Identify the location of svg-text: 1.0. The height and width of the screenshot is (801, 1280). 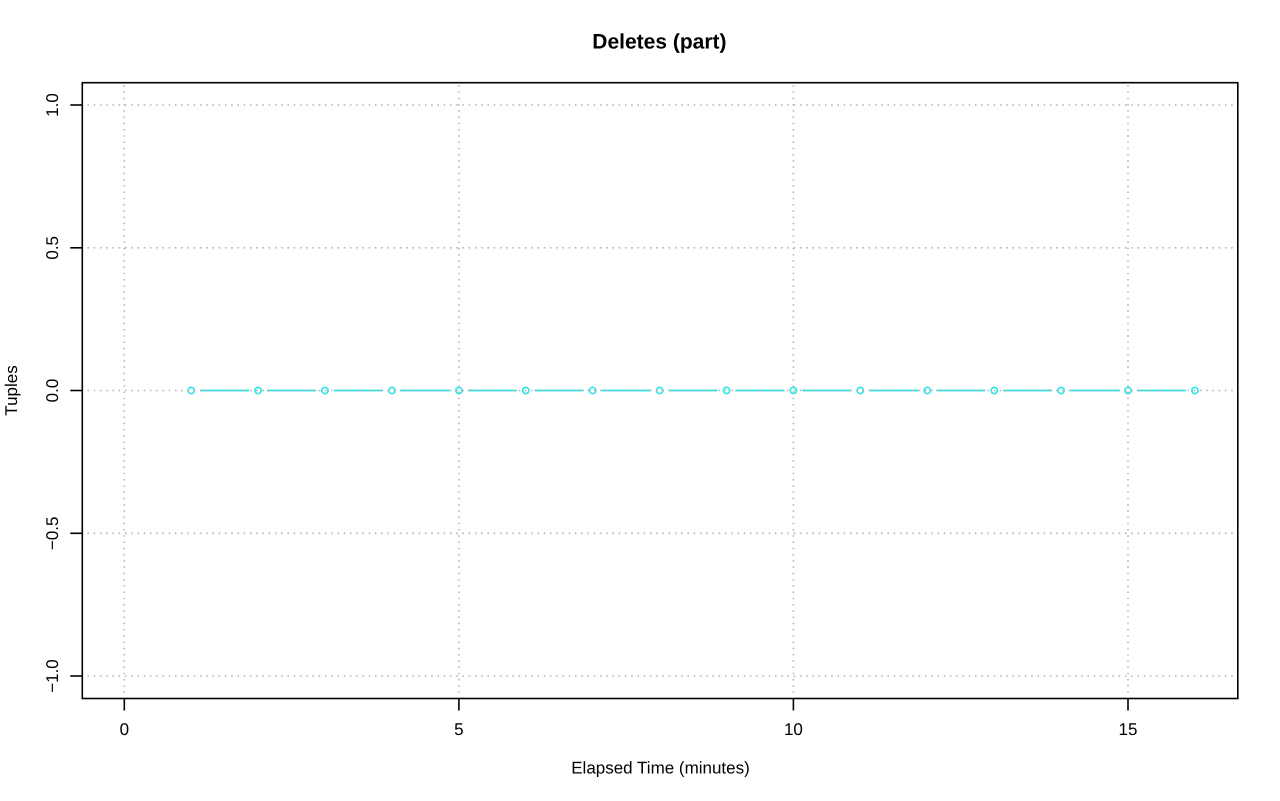
(52, 105).